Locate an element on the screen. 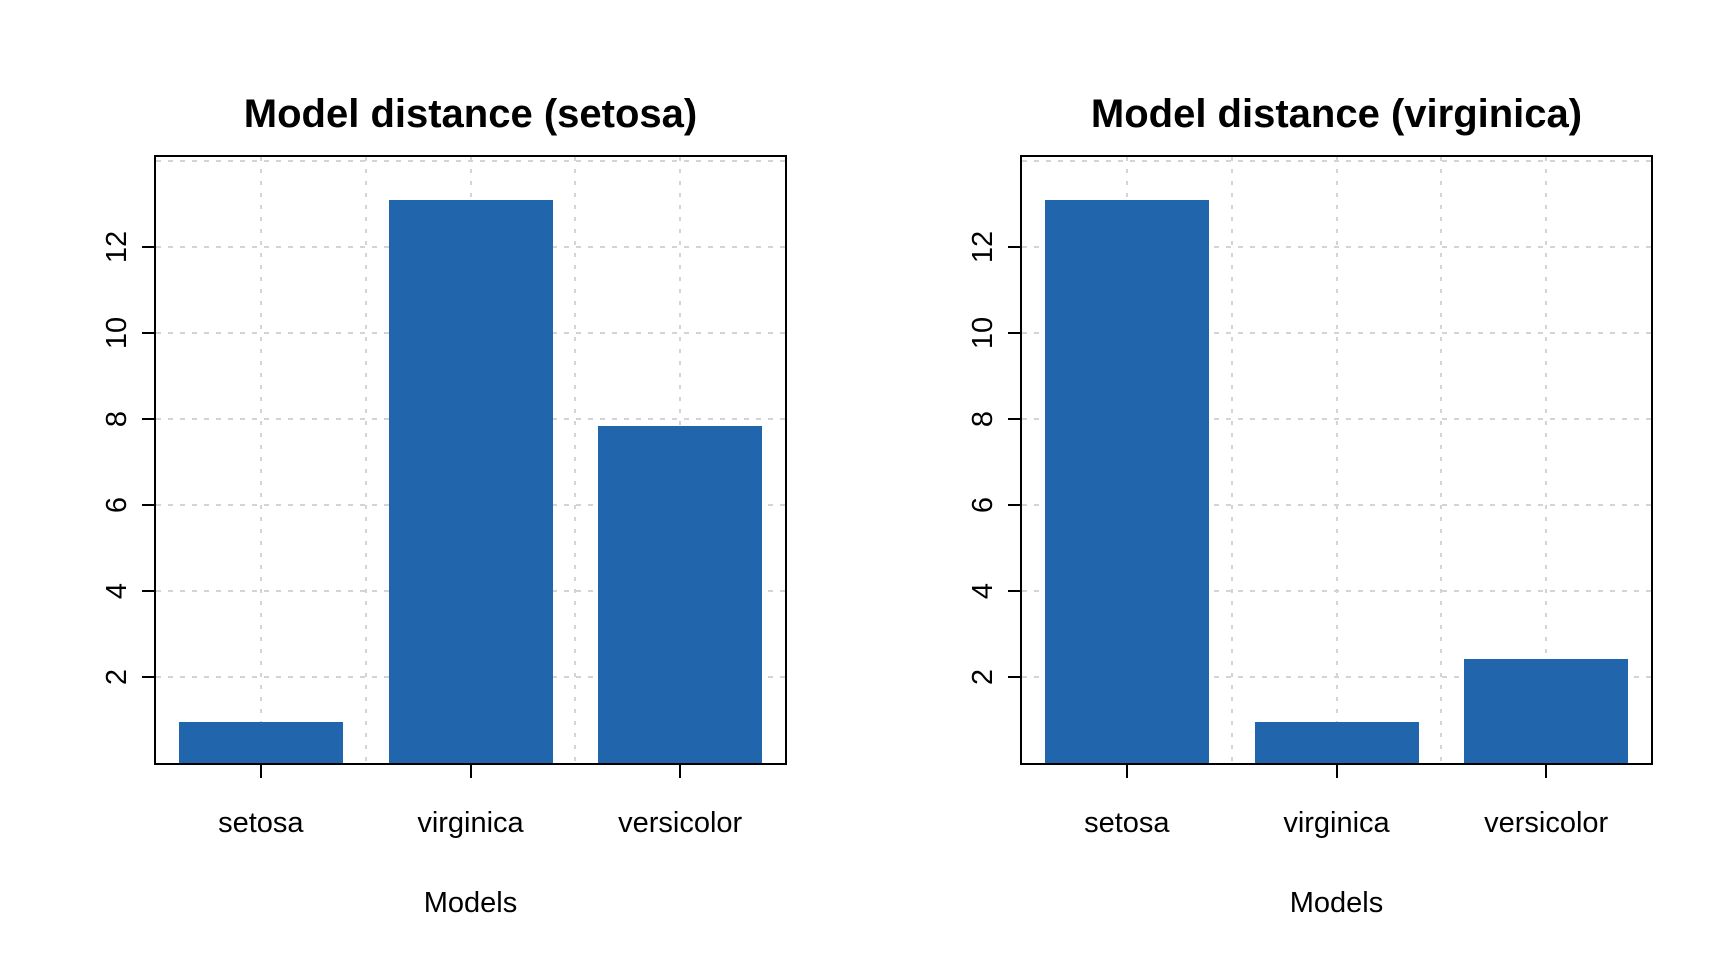 The width and height of the screenshot is (1728, 960). chart-title: Model distance (setosa) is located at coordinates (470, 114).